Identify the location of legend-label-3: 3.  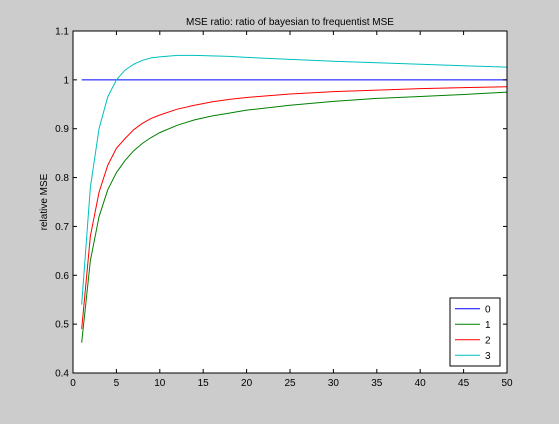
(488, 356).